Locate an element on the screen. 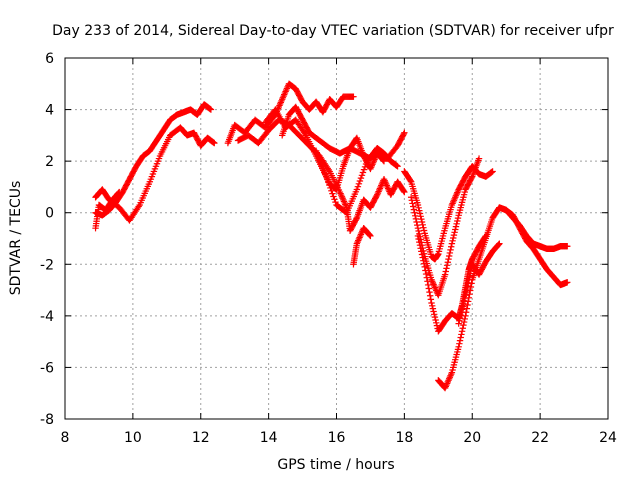 The image size is (640, 480). x-tick-label: 14 is located at coordinates (269, 438).